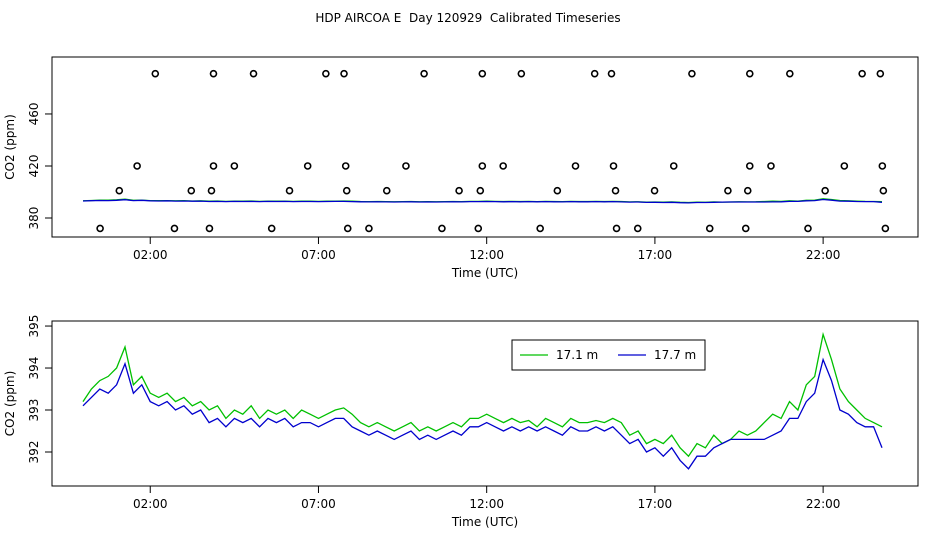 The width and height of the screenshot is (936, 540). I want to click on y-tick-label: 393, so click(34, 410).